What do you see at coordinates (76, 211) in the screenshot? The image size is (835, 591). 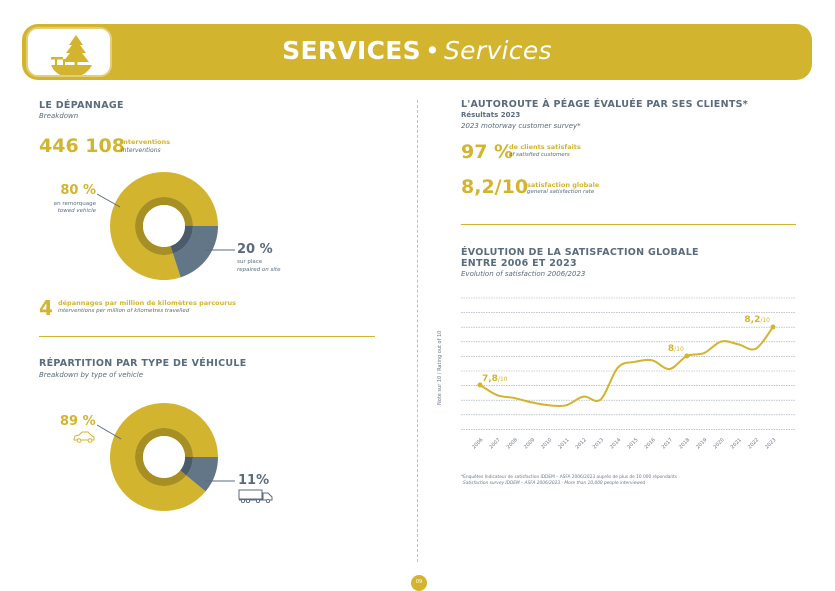 I see `towed-label-en: towed vehicle` at bounding box center [76, 211].